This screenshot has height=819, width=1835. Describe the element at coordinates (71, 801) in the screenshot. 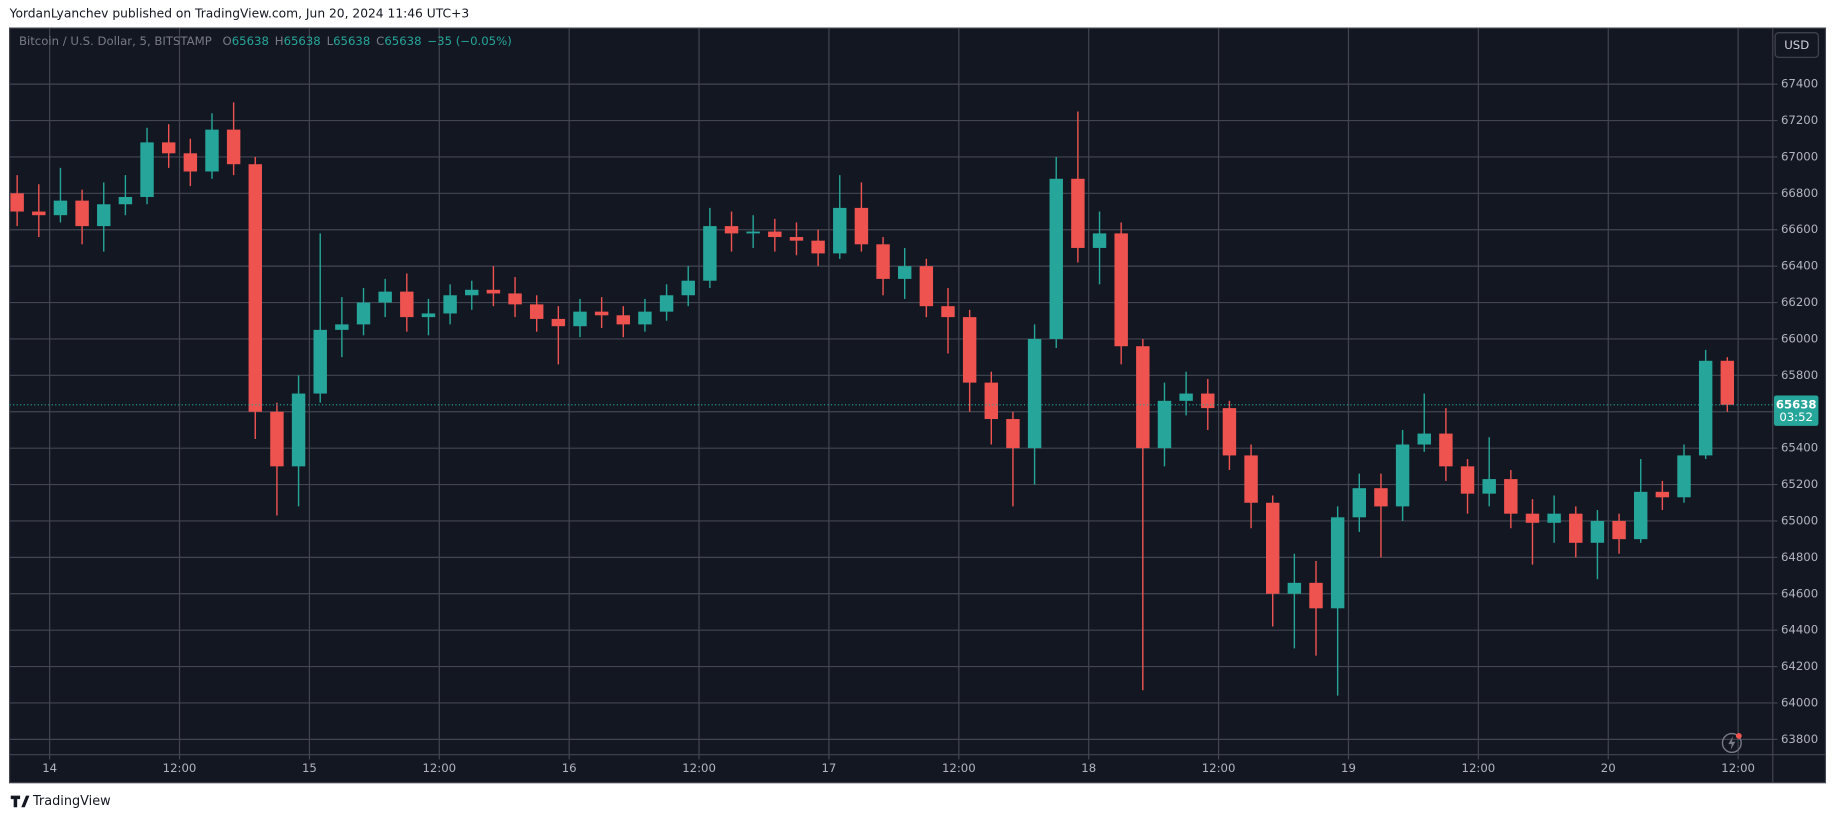

I see `footer-brand: TradingView` at that location.